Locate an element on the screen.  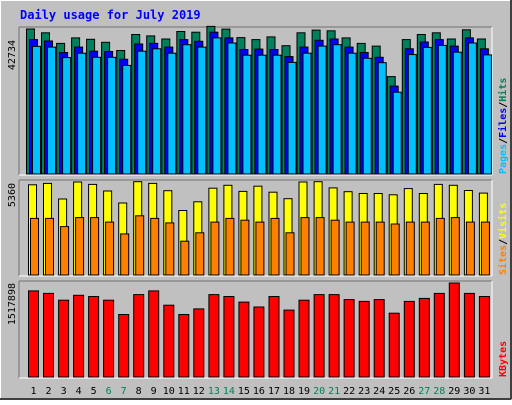
day-label-20: 20 is located at coordinates (319, 391).